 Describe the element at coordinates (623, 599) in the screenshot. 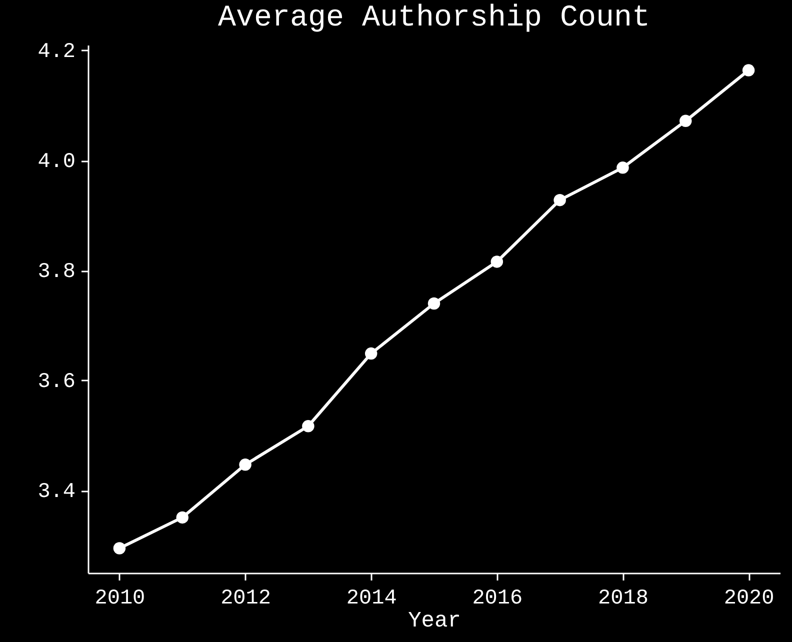

I see `x-tick-label: 2018` at that location.